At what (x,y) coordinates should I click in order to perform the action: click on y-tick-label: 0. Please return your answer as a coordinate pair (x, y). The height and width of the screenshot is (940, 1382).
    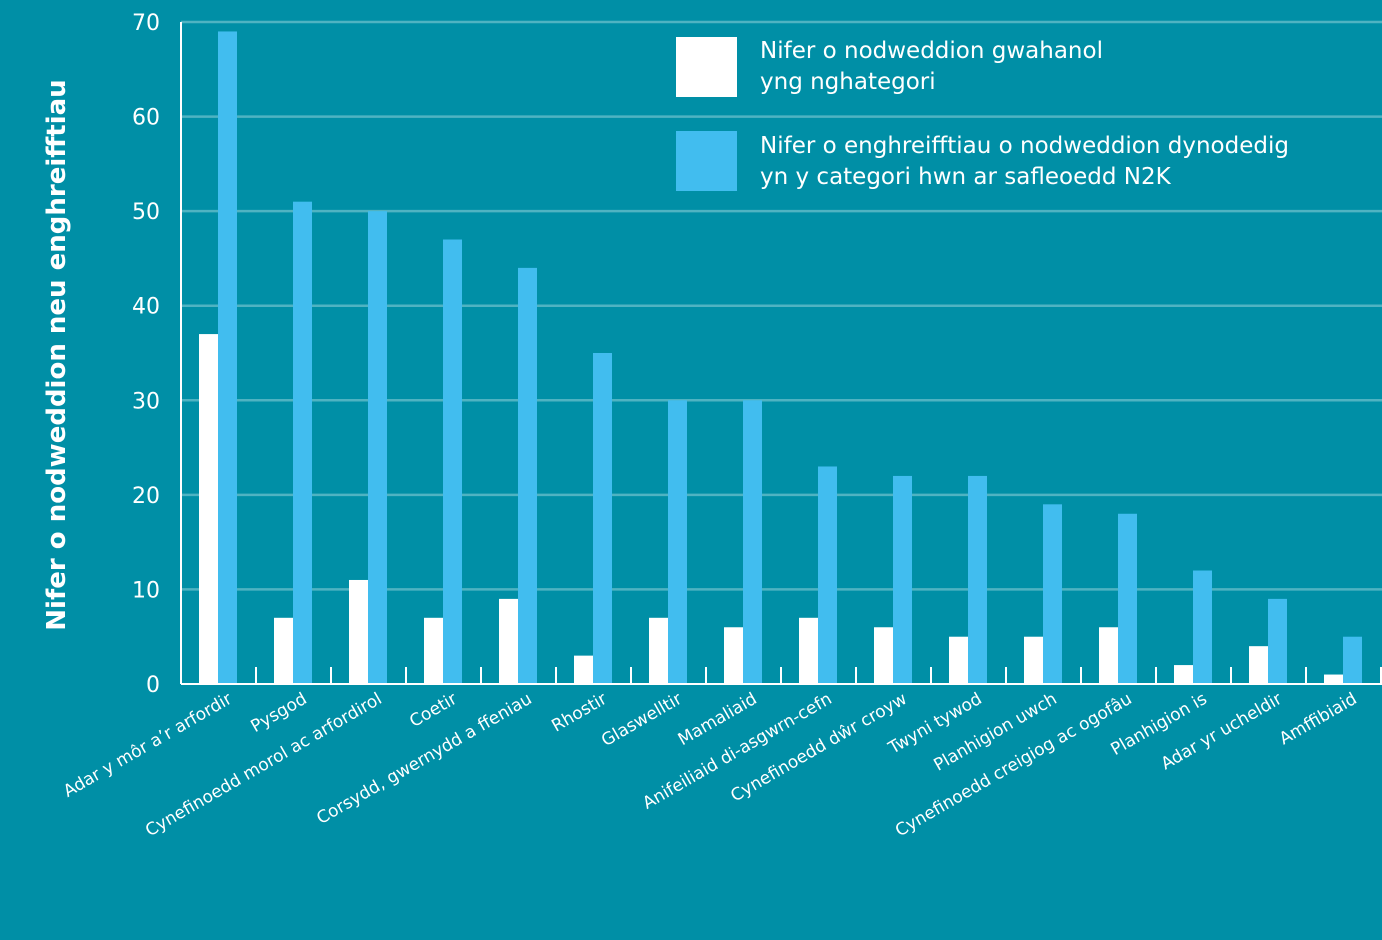
    Looking at the image, I should click on (153, 685).